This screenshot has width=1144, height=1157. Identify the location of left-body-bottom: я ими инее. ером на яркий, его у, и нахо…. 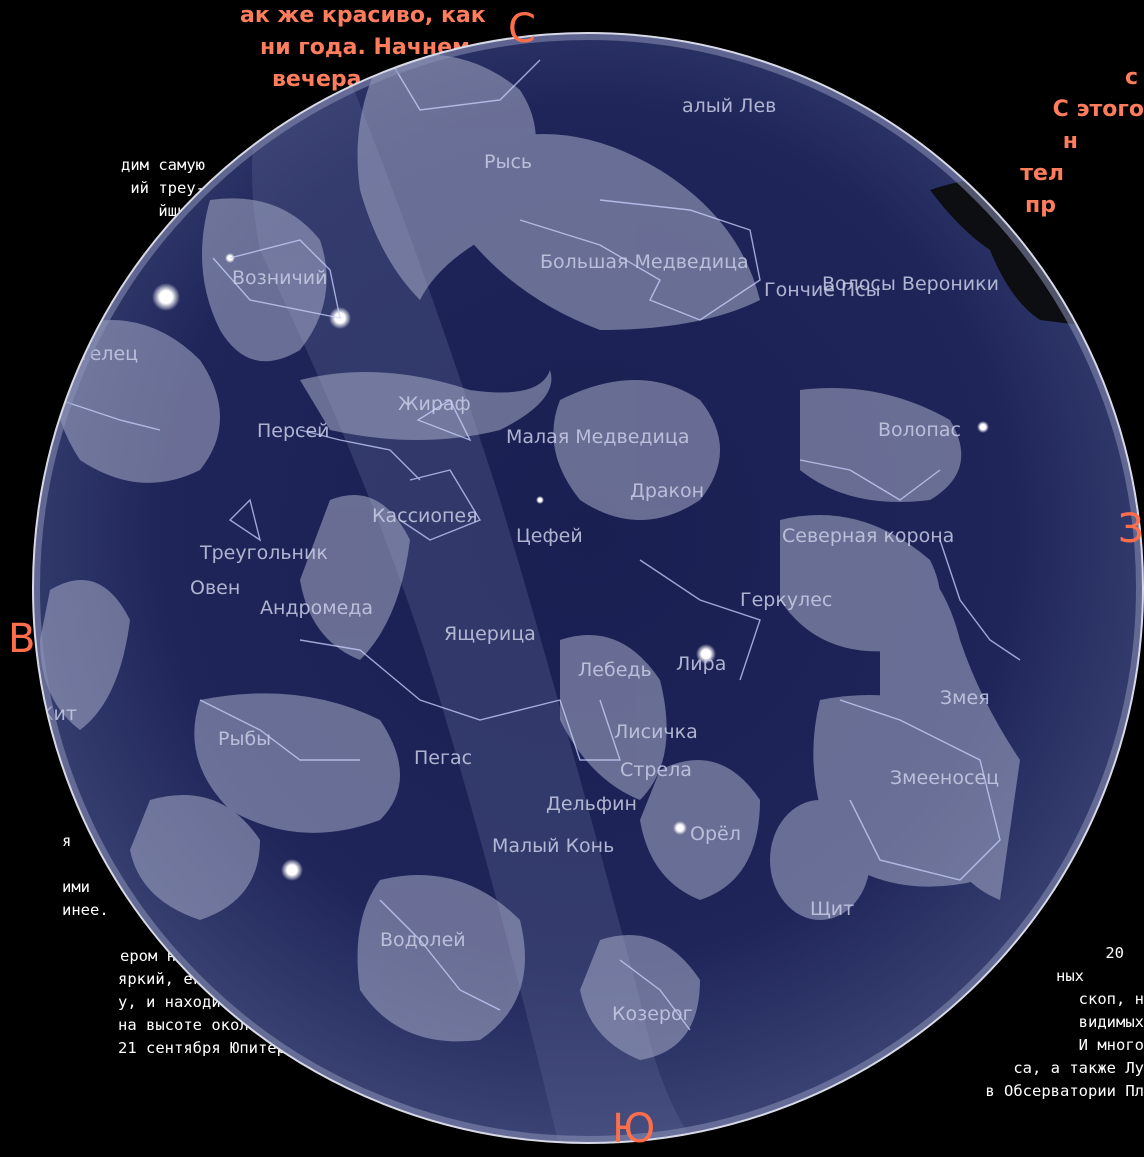
(143, 945).